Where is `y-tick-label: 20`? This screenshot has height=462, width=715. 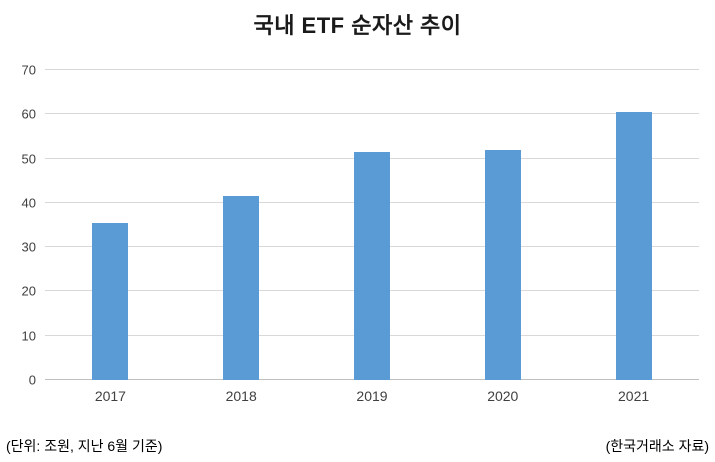
y-tick-label: 20 is located at coordinates (28, 291).